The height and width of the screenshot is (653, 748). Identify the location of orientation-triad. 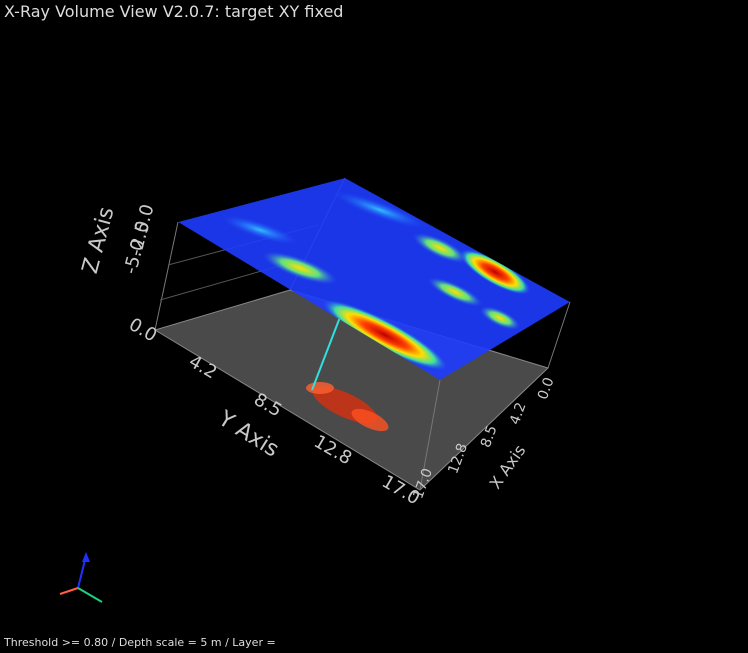
(81, 577).